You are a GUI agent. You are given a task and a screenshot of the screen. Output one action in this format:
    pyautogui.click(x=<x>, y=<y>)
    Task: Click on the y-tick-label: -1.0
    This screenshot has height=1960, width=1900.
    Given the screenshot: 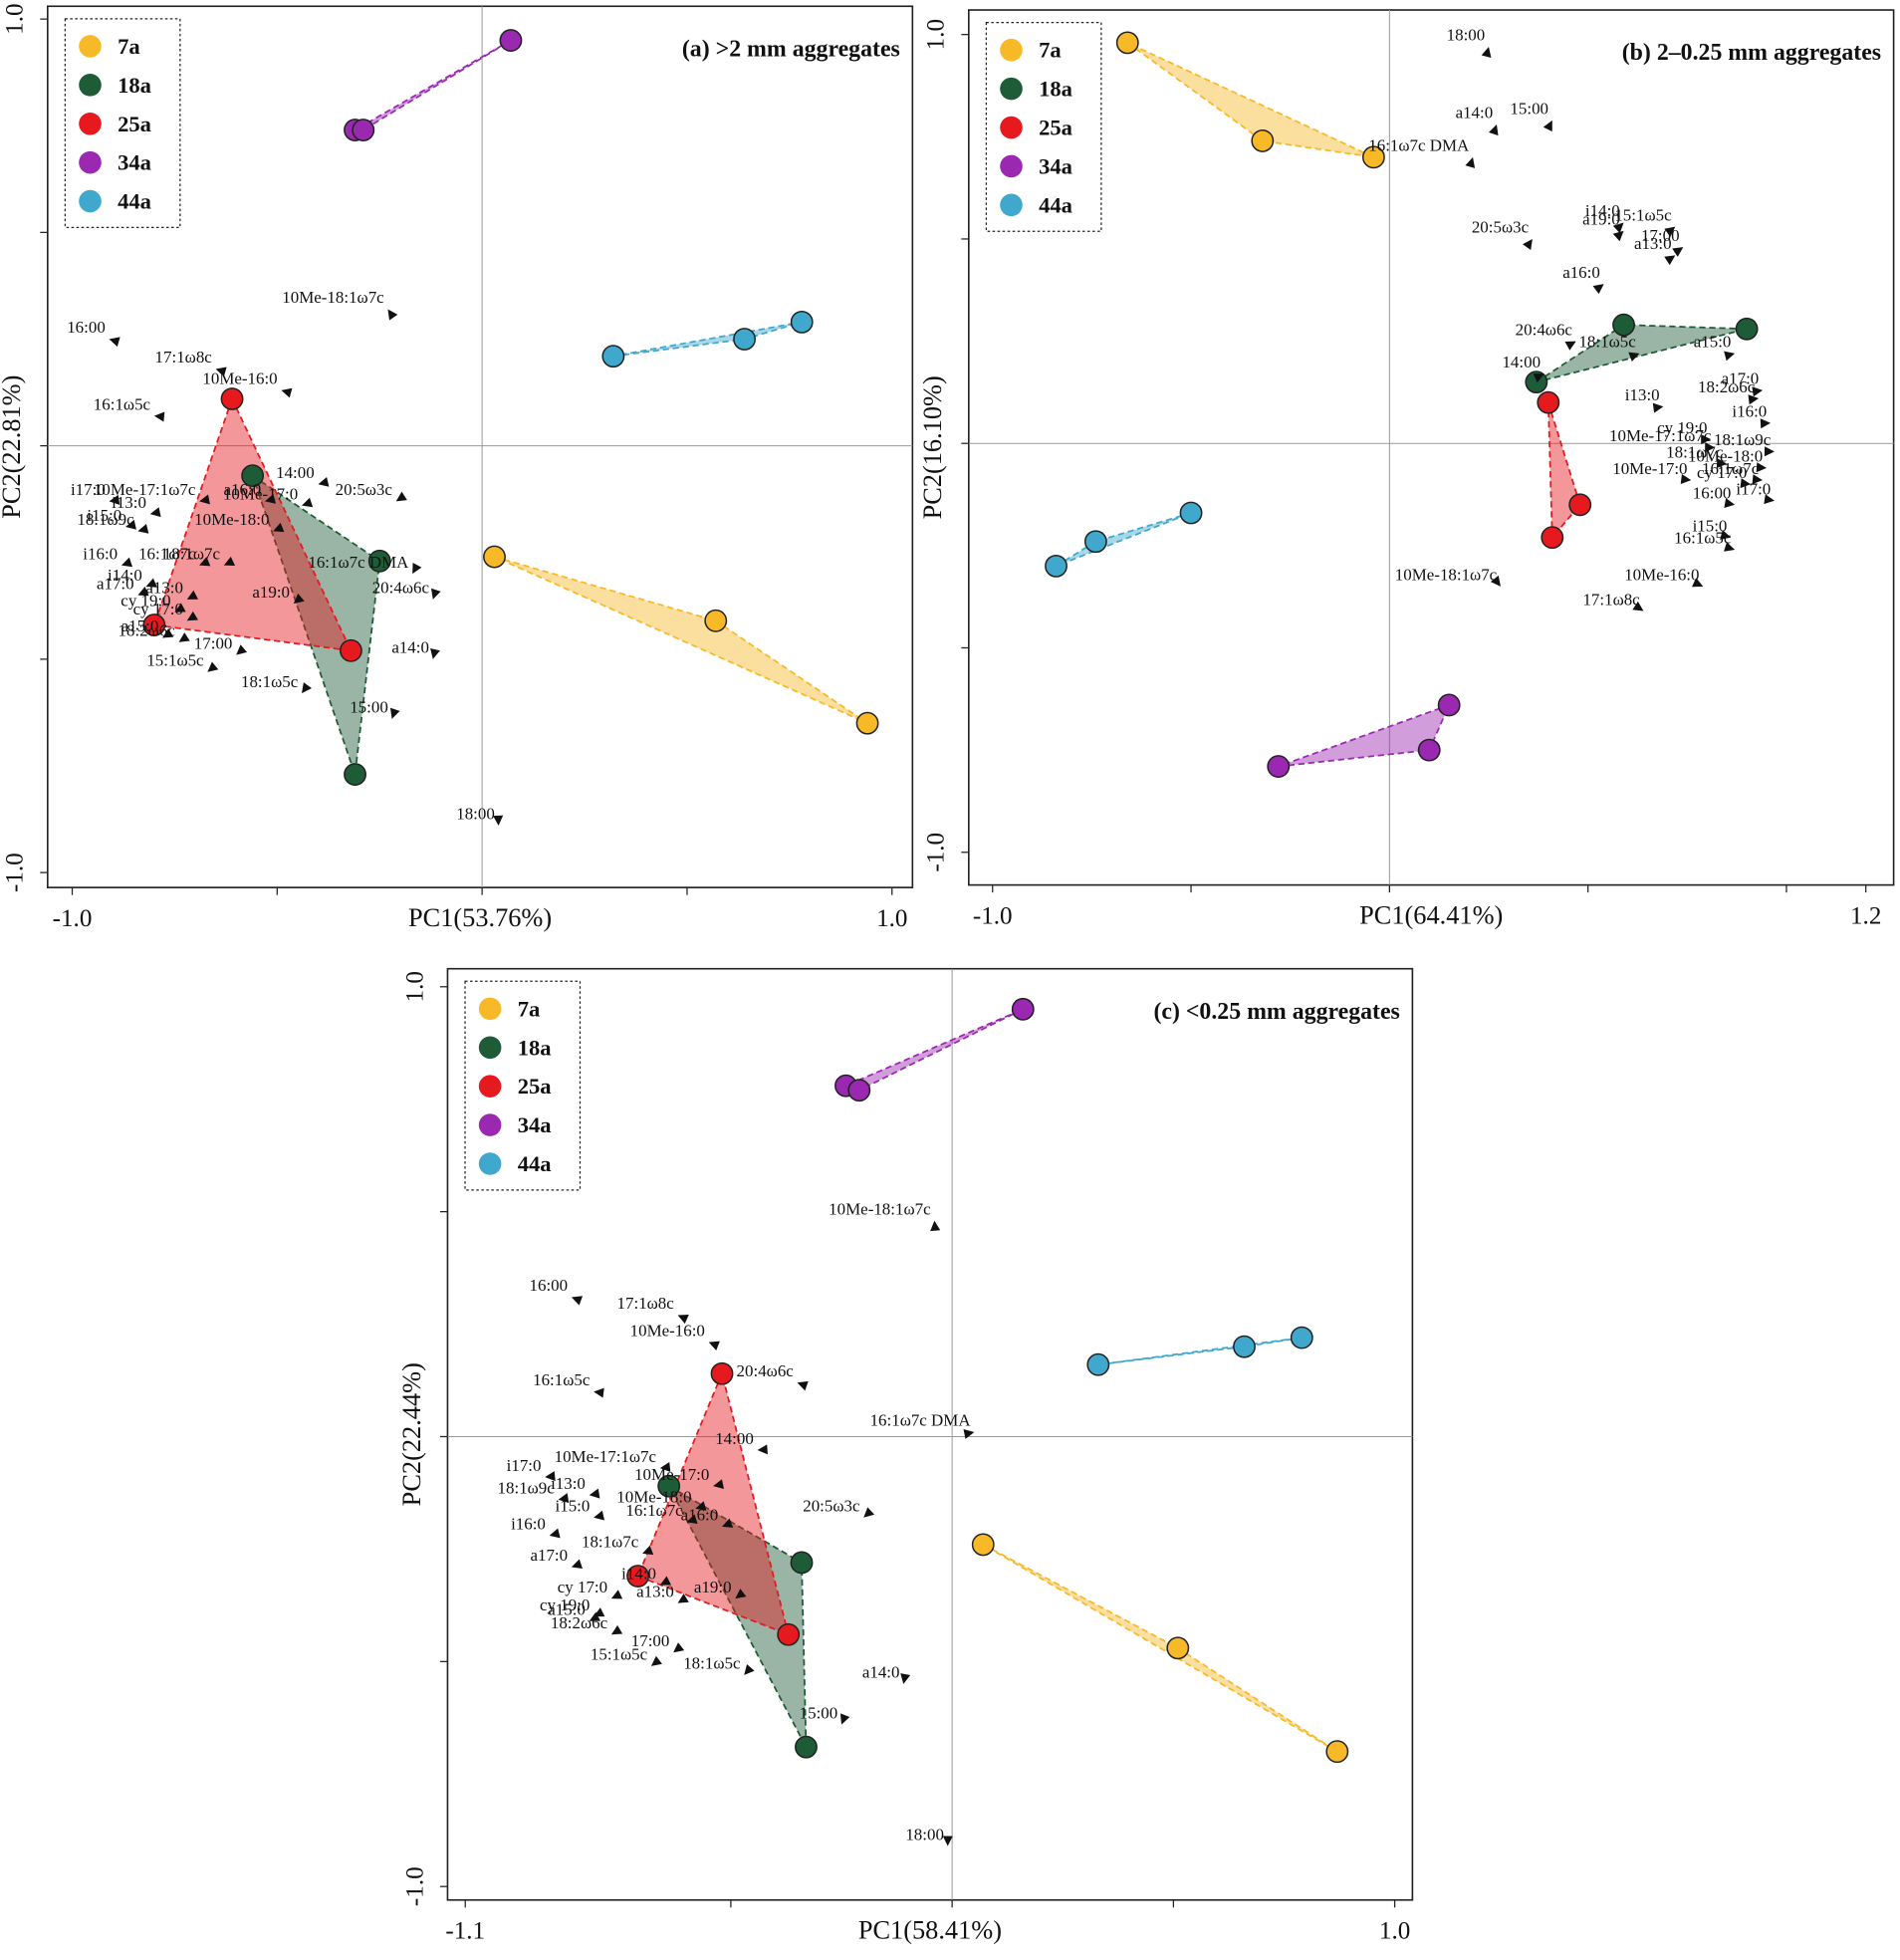 What is the action you would take?
    pyautogui.click(x=15, y=872)
    